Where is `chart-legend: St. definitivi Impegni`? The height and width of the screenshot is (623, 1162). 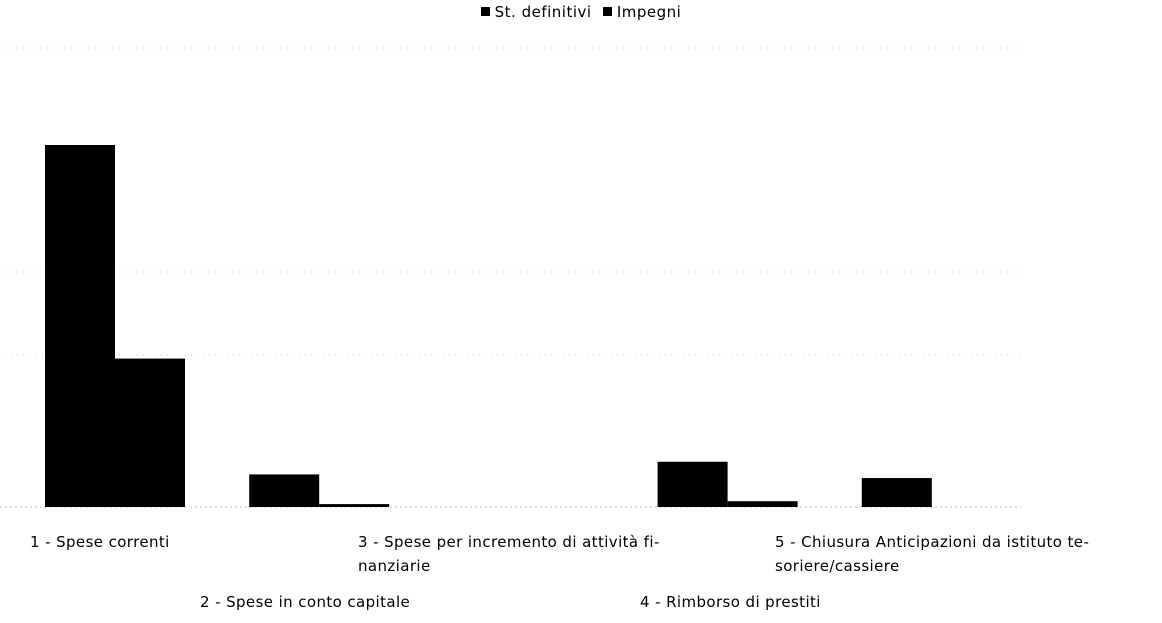
chart-legend: St. definitivi Impegni is located at coordinates (581, 11).